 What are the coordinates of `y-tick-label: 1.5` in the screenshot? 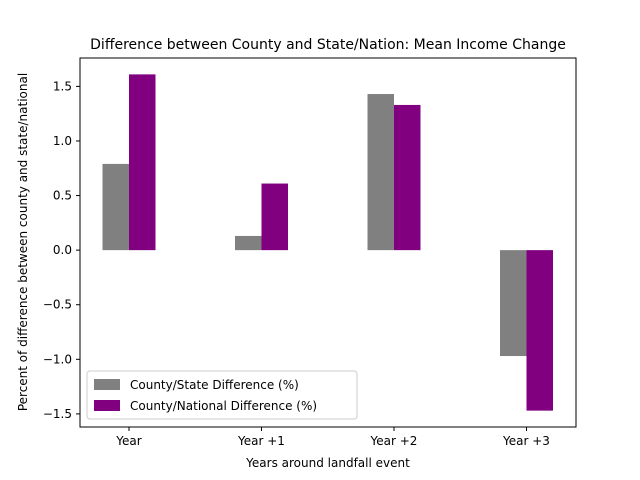 It's located at (62, 86).